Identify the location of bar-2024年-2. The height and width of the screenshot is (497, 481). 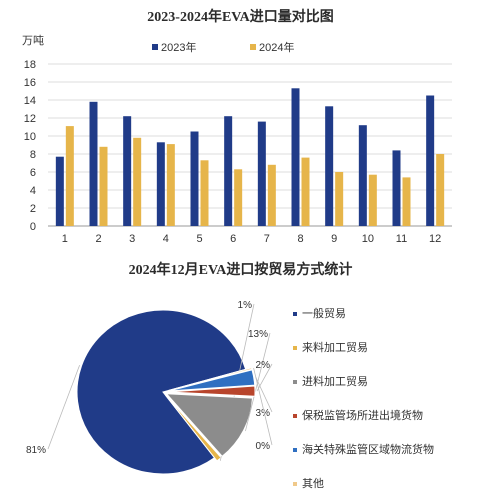
(103, 186).